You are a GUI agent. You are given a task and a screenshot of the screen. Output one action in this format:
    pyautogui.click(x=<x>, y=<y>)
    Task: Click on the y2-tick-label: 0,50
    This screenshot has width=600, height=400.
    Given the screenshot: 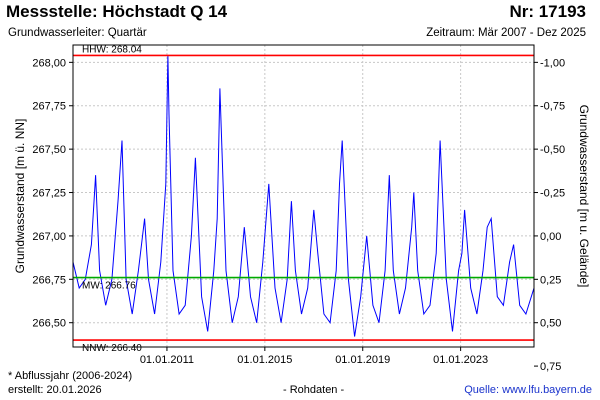 What is the action you would take?
    pyautogui.click(x=550, y=324)
    